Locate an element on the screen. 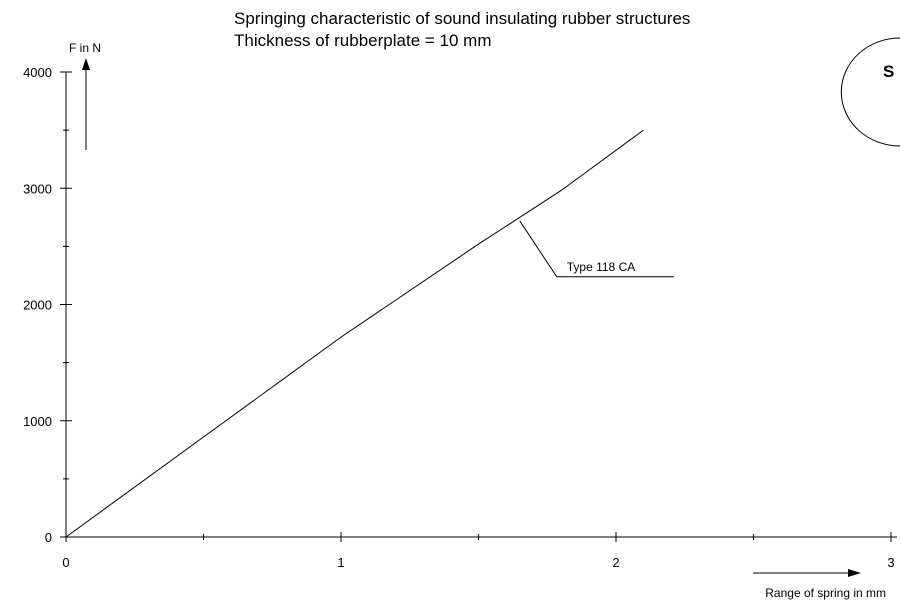 This screenshot has height=605, width=901. logo-letter: S is located at coordinates (888, 71).